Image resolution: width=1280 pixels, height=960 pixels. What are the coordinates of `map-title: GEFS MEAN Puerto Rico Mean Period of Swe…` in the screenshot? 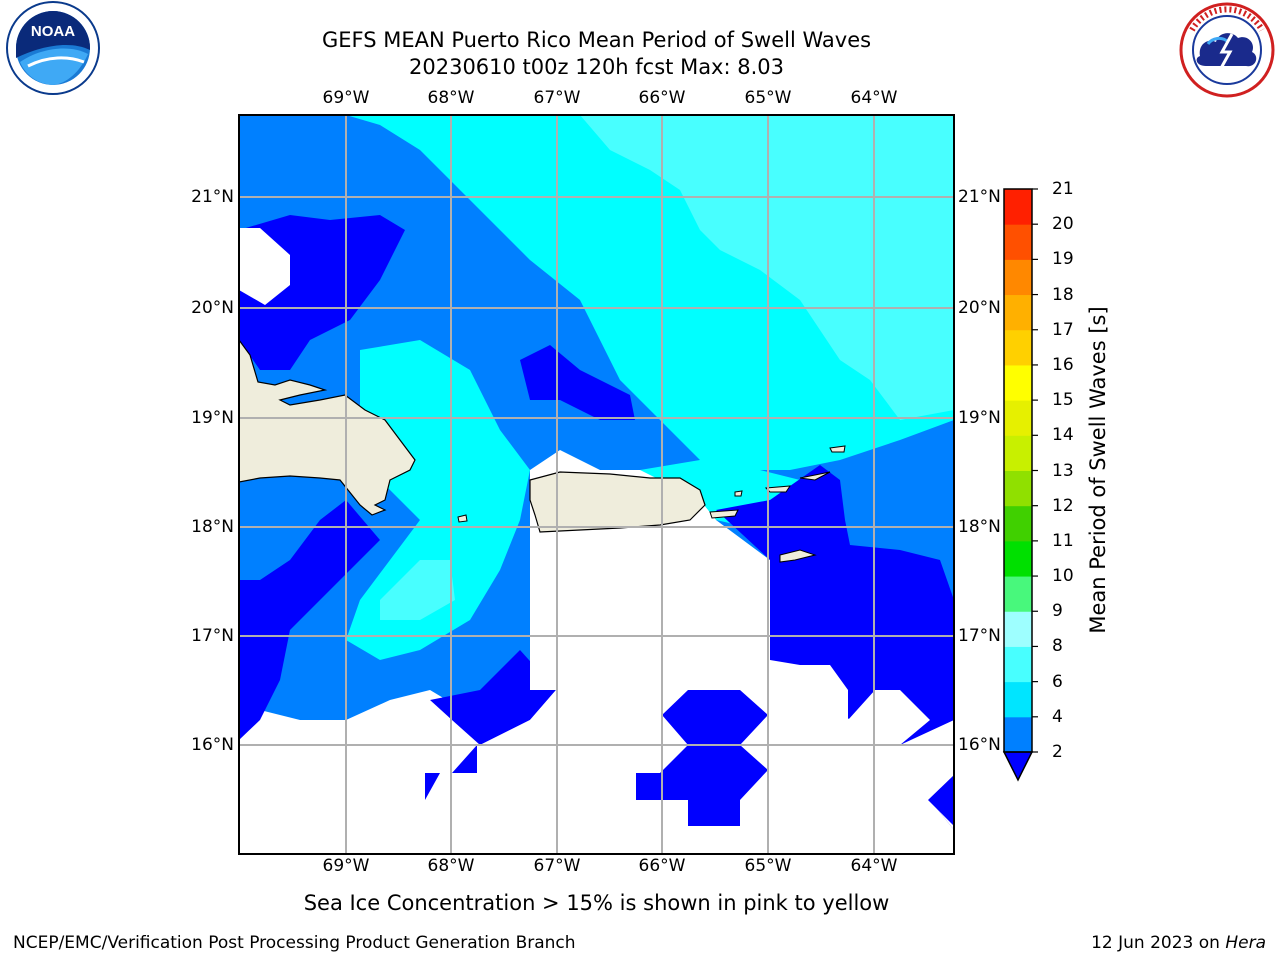 It's located at (596, 40).